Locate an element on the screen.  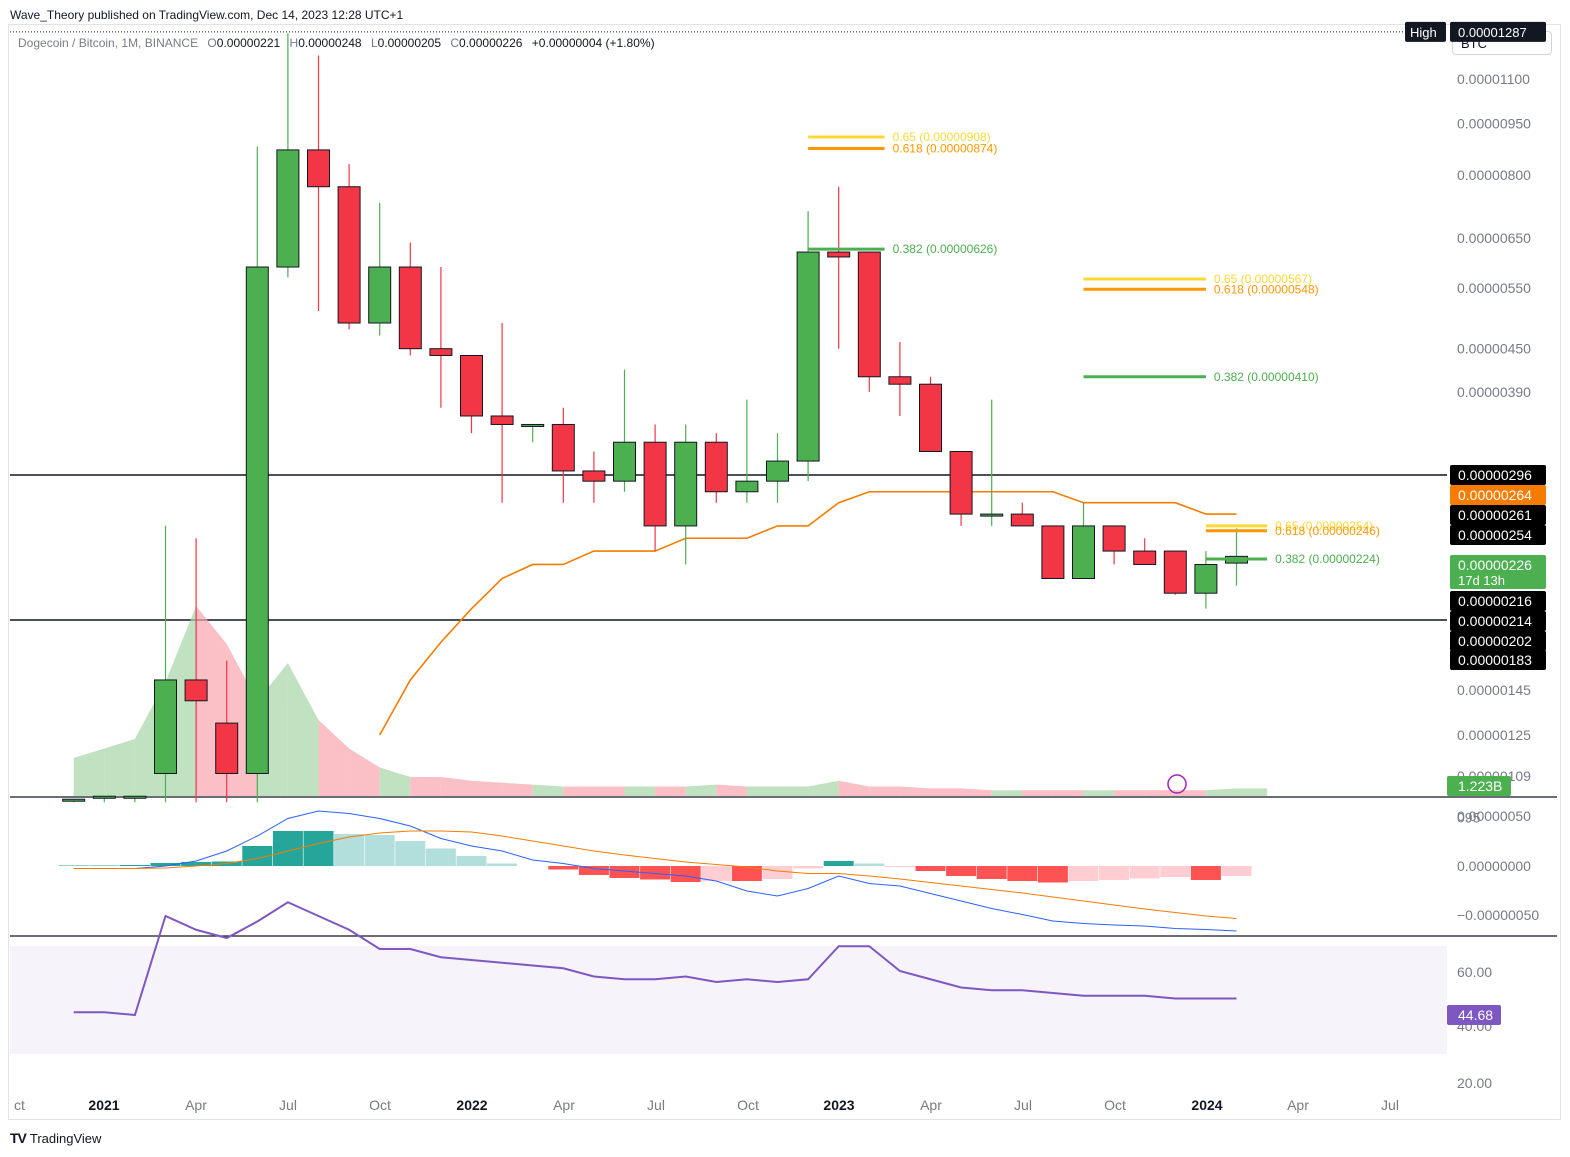
high-label-text: High is located at coordinates (1423, 32).